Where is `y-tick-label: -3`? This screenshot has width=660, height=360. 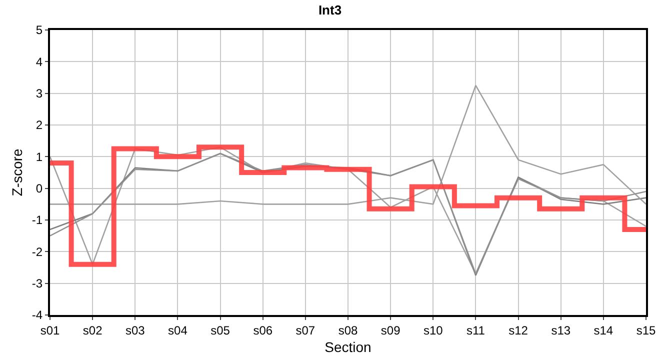 y-tick-label: -3 is located at coordinates (37, 283).